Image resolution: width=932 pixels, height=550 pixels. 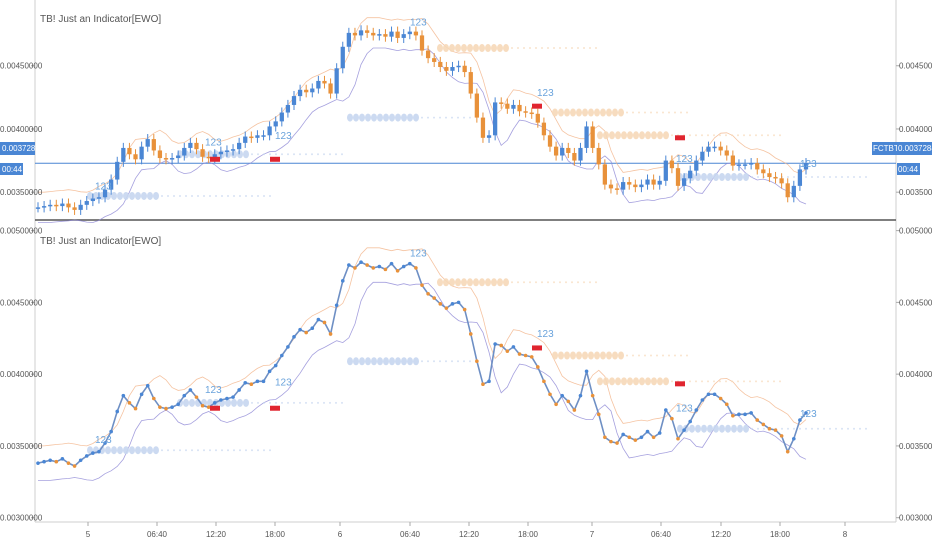 I want to click on x-label-6: 12:20, so click(x=469, y=534).